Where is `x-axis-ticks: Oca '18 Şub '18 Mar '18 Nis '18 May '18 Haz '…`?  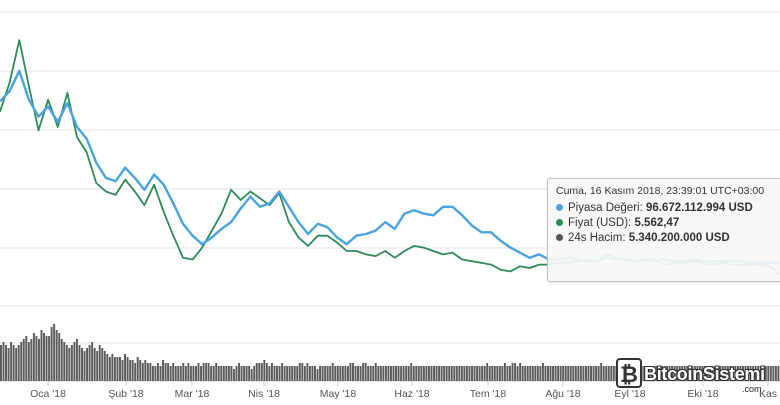 x-axis-ticks: Oca '18 Şub '18 Mar '18 Nis '18 May '18 Haz '… is located at coordinates (403, 390).